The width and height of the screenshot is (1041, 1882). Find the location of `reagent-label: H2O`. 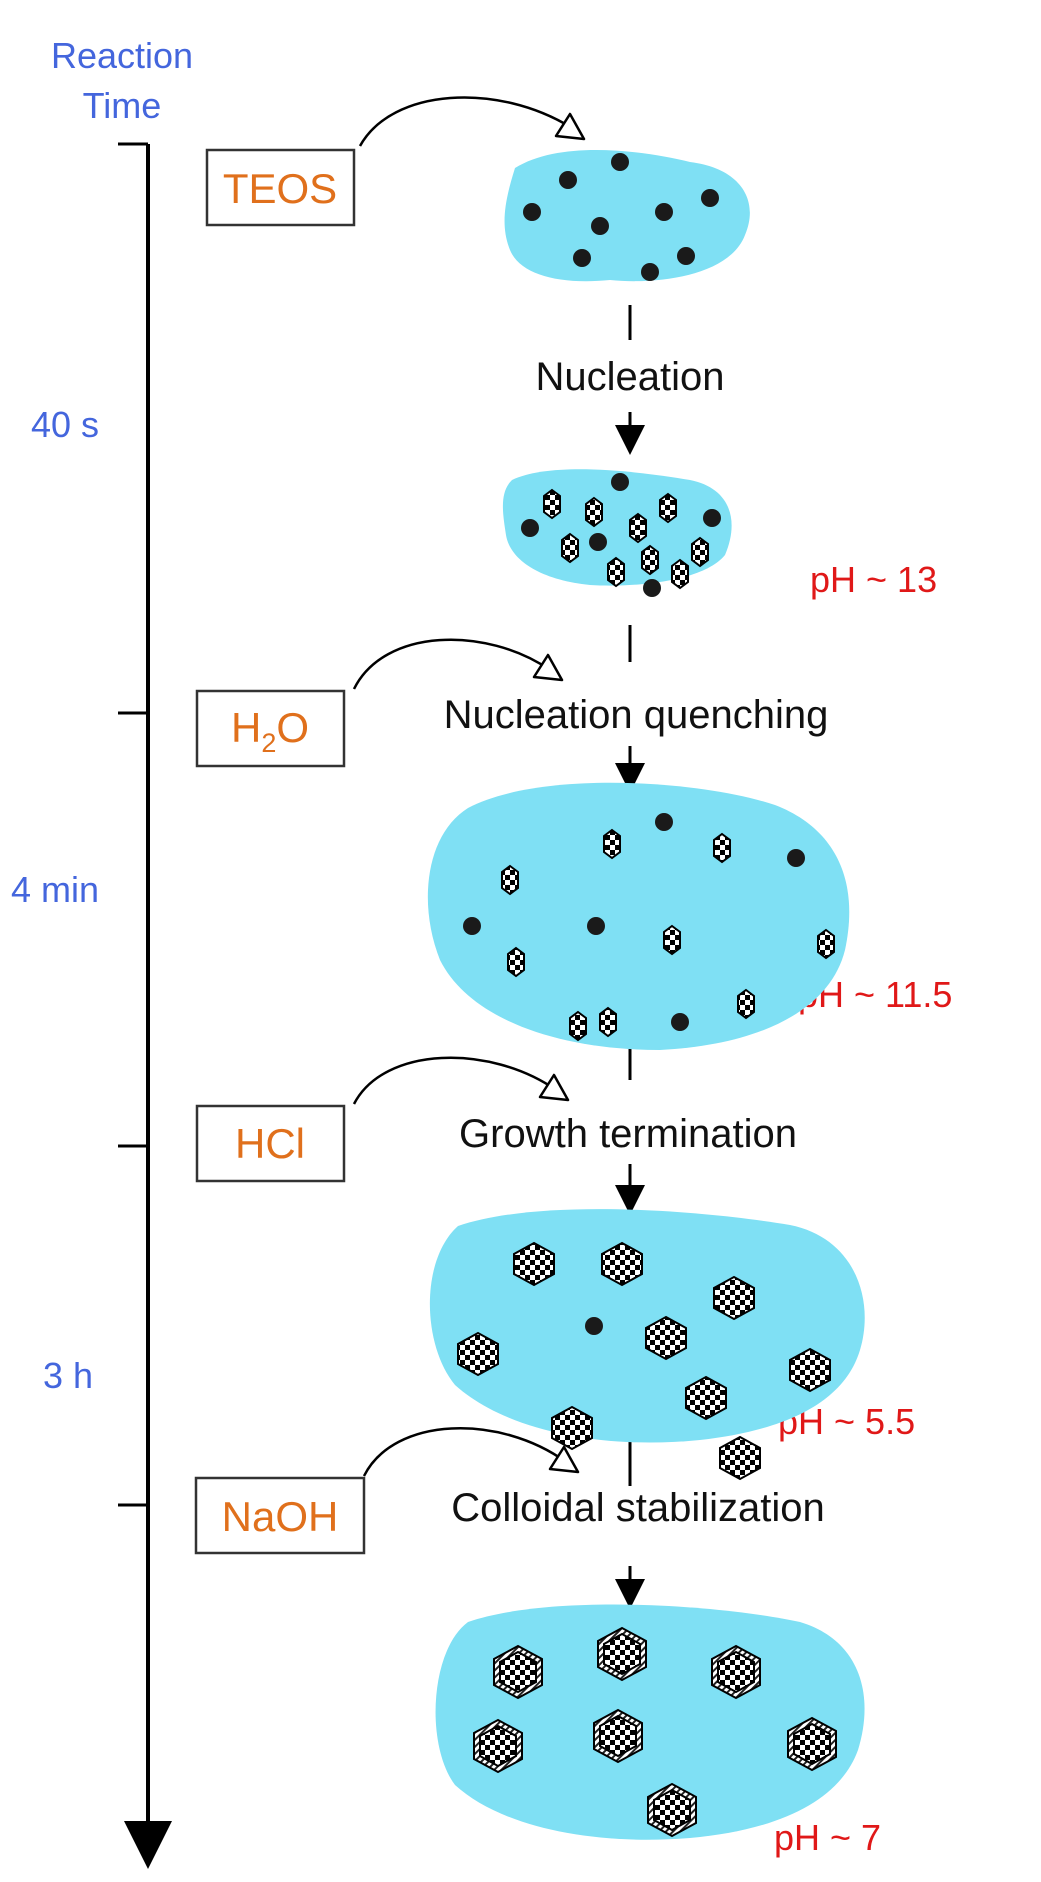

reagent-label: H2O is located at coordinates (270, 731).